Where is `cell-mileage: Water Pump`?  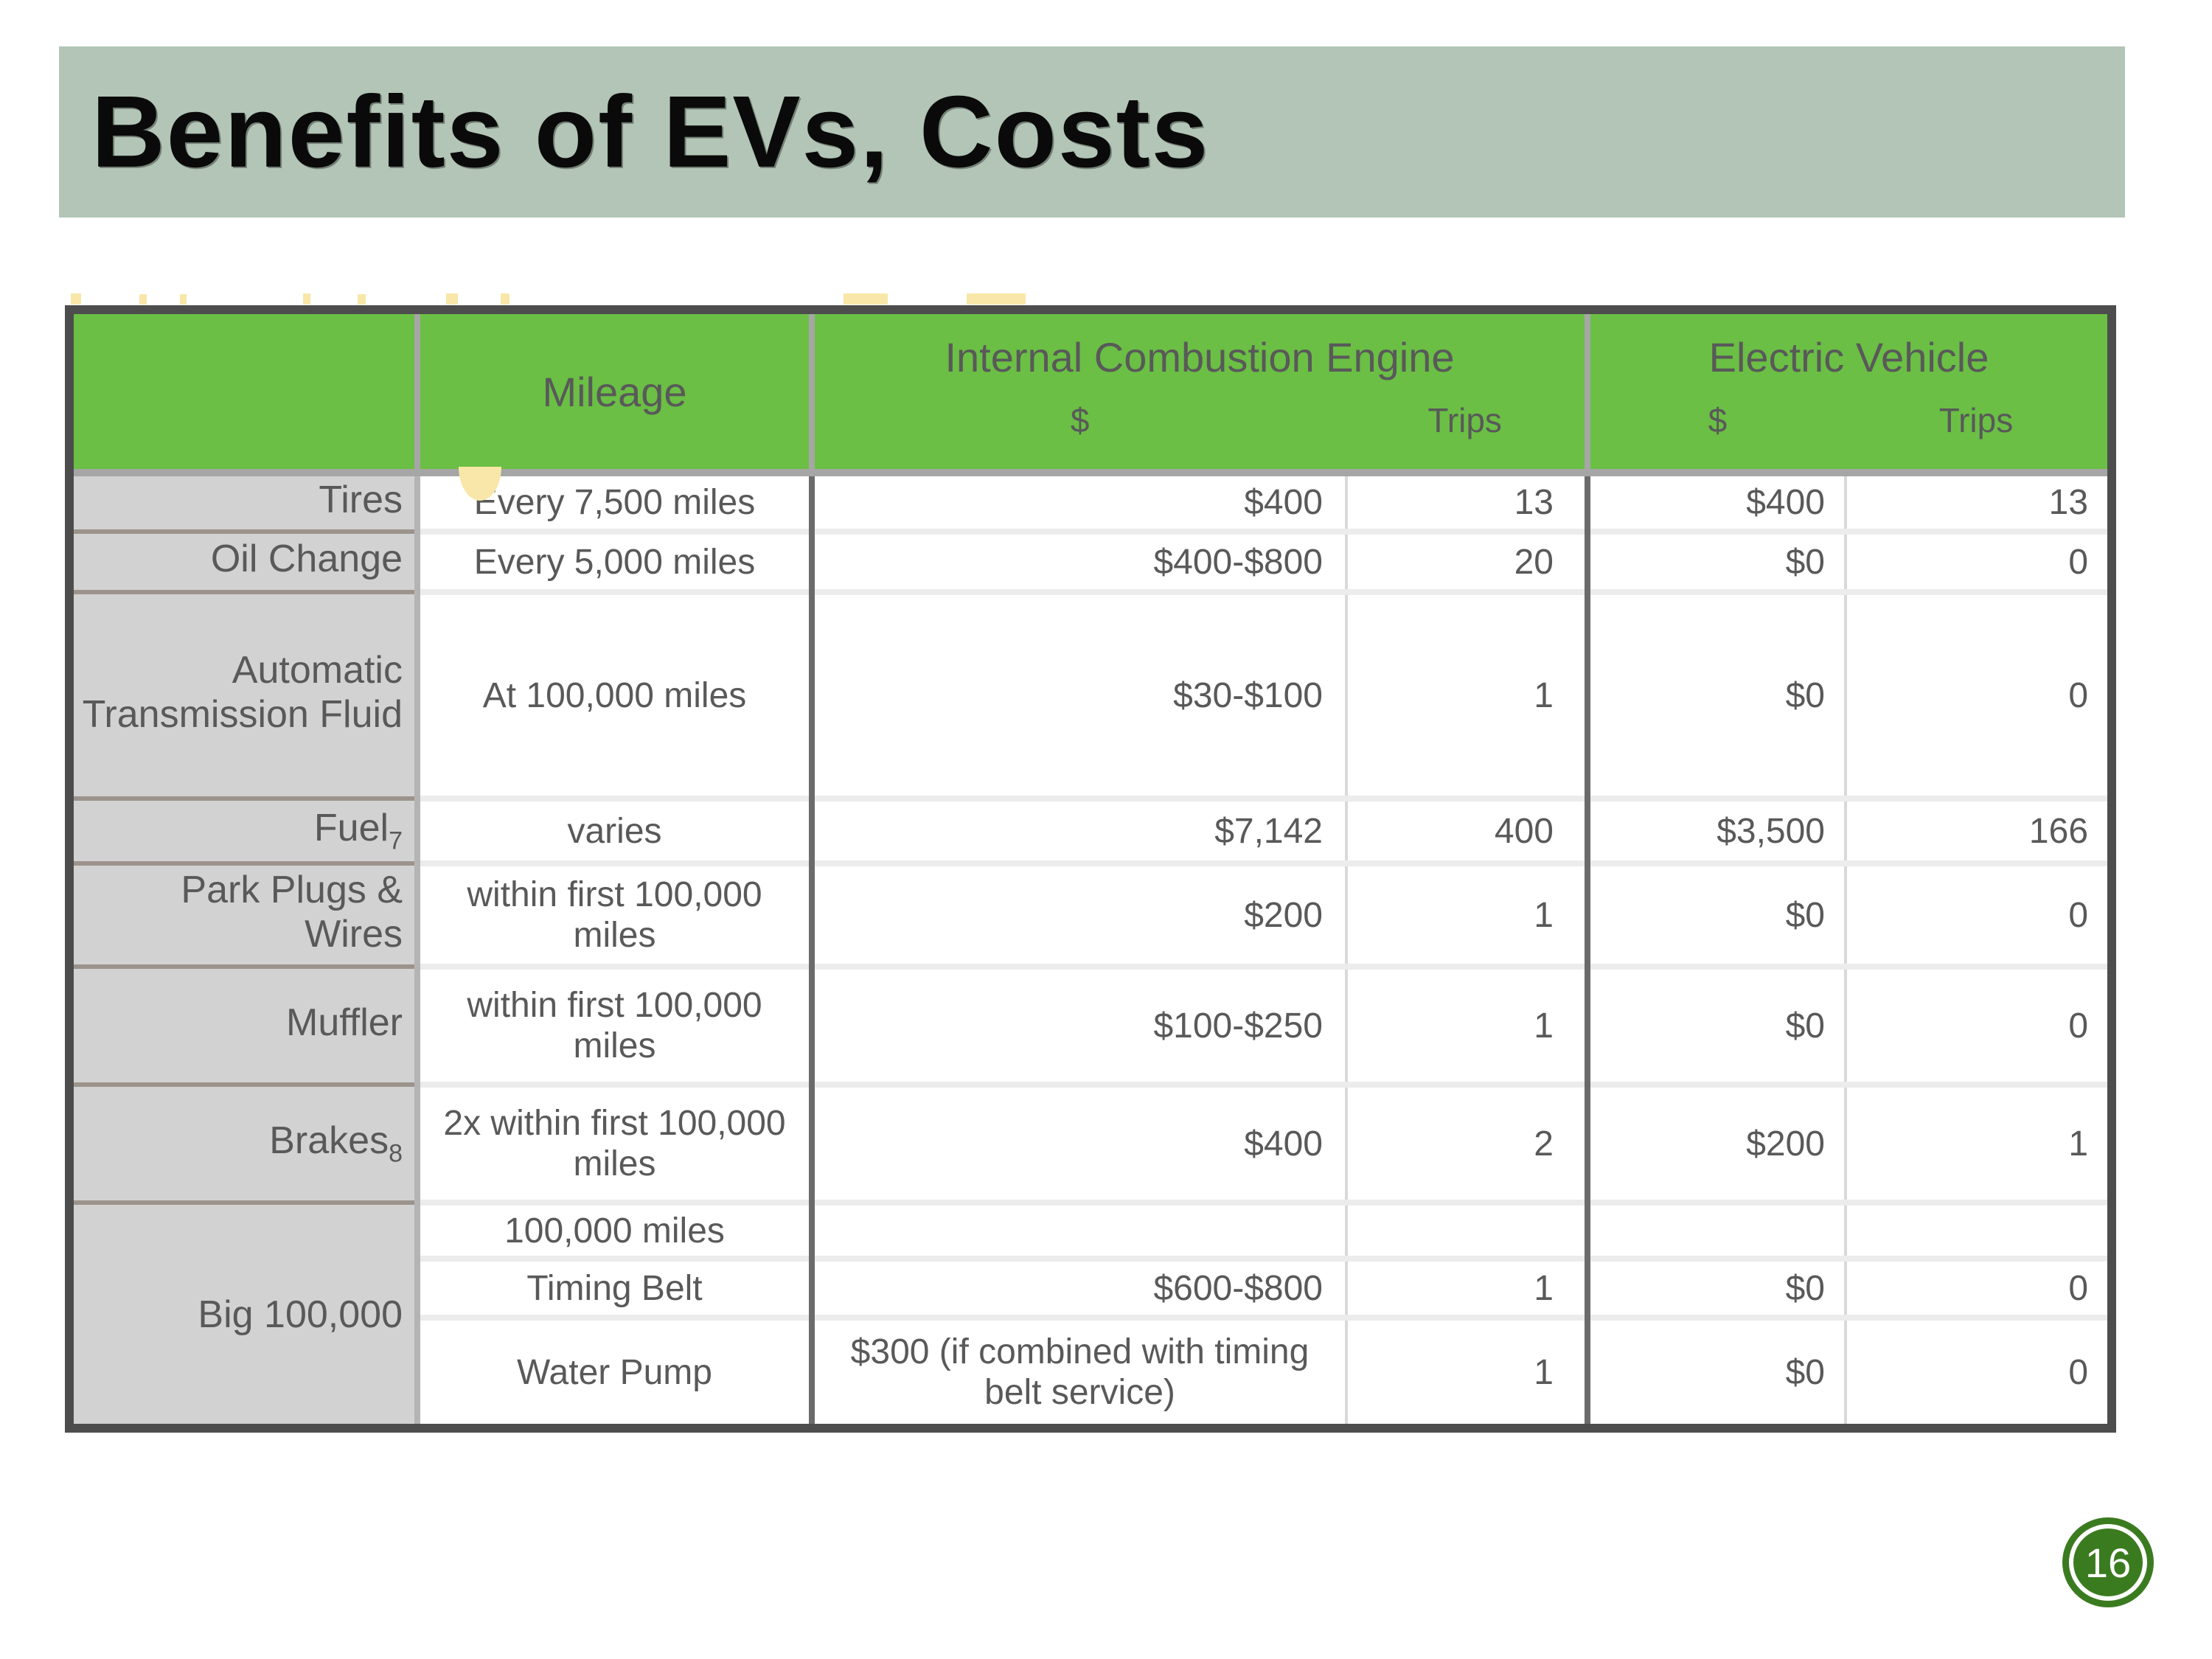 cell-mileage: Water Pump is located at coordinates (613, 1371).